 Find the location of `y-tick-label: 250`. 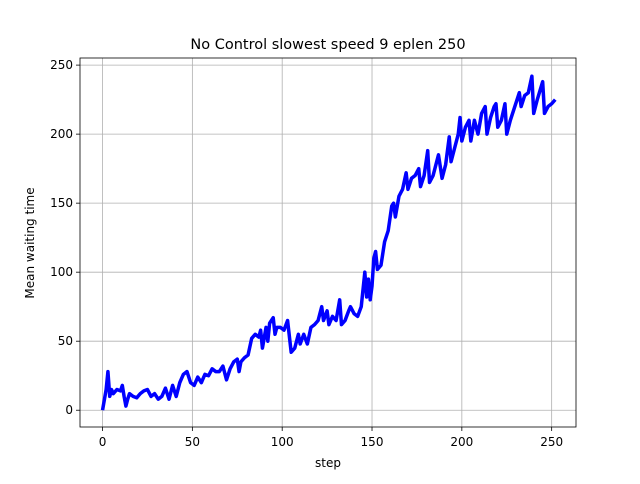

y-tick-label: 250 is located at coordinates (61, 65).